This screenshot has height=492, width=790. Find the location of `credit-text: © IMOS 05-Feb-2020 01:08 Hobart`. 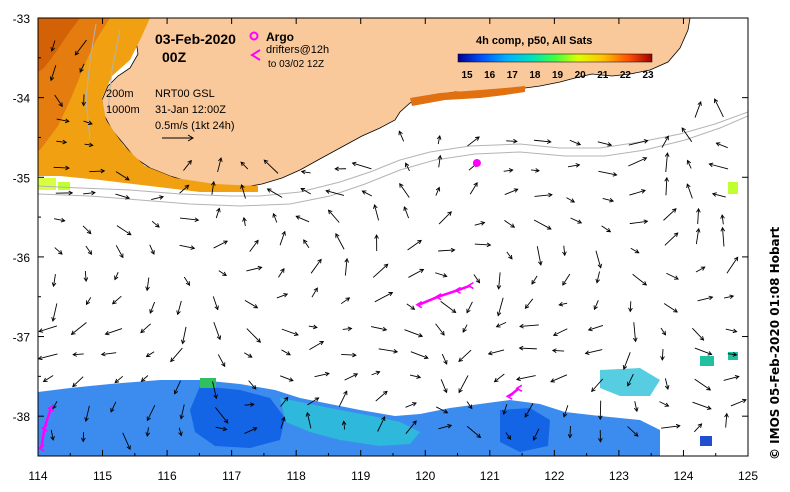

credit-text: © IMOS 05-Feb-2020 01:08 Hobart is located at coordinates (775, 343).